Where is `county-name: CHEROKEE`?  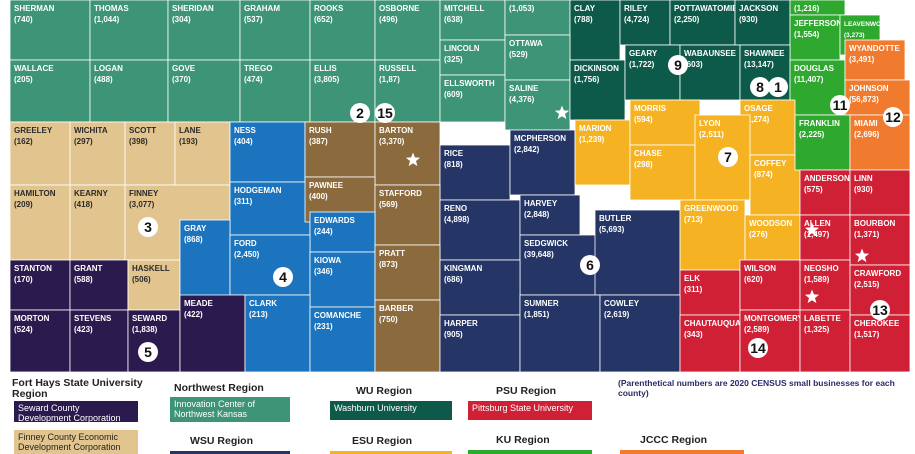 county-name: CHEROKEE is located at coordinates (877, 323).